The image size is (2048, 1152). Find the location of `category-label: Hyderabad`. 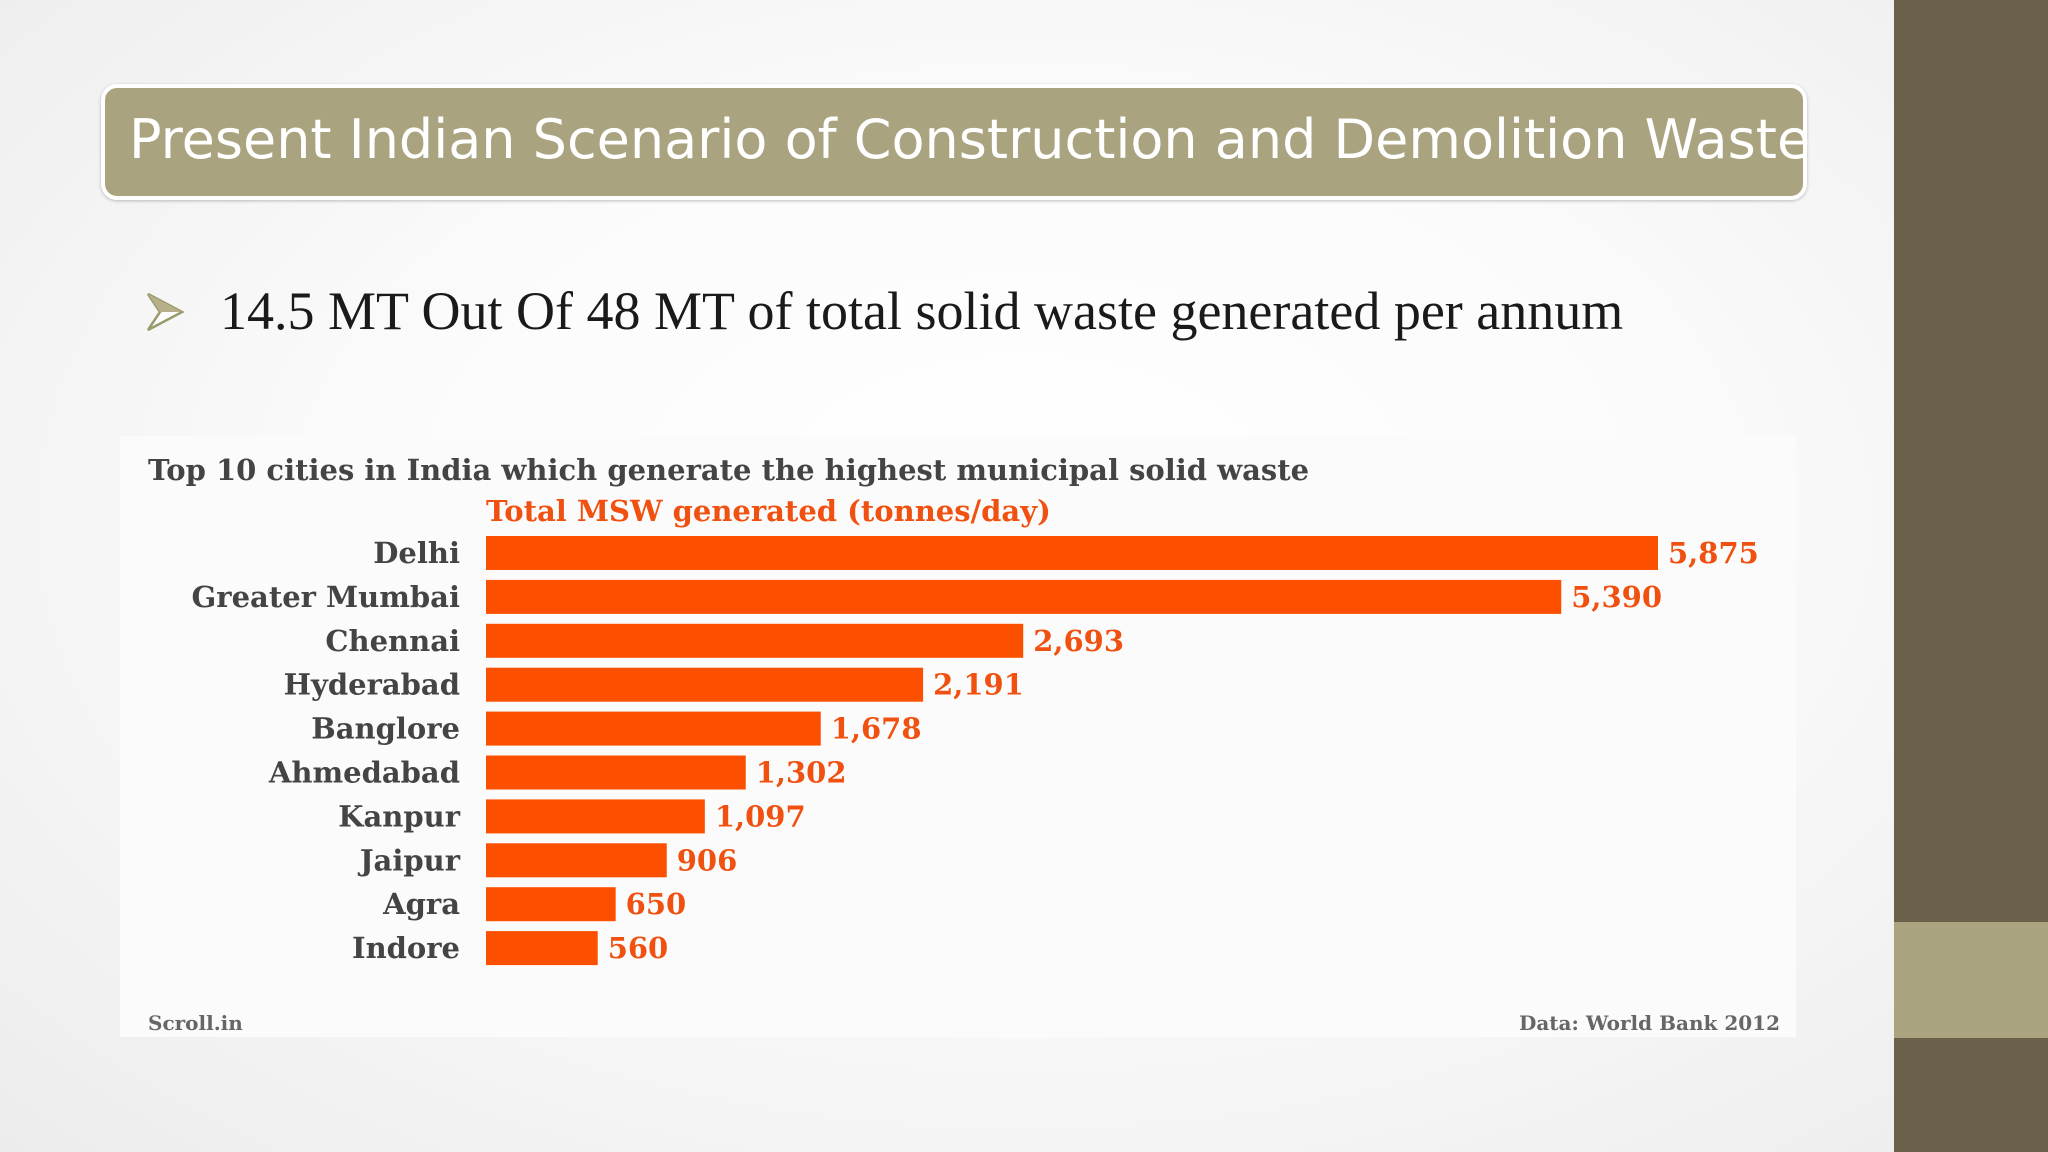

category-label: Hyderabad is located at coordinates (372, 685).